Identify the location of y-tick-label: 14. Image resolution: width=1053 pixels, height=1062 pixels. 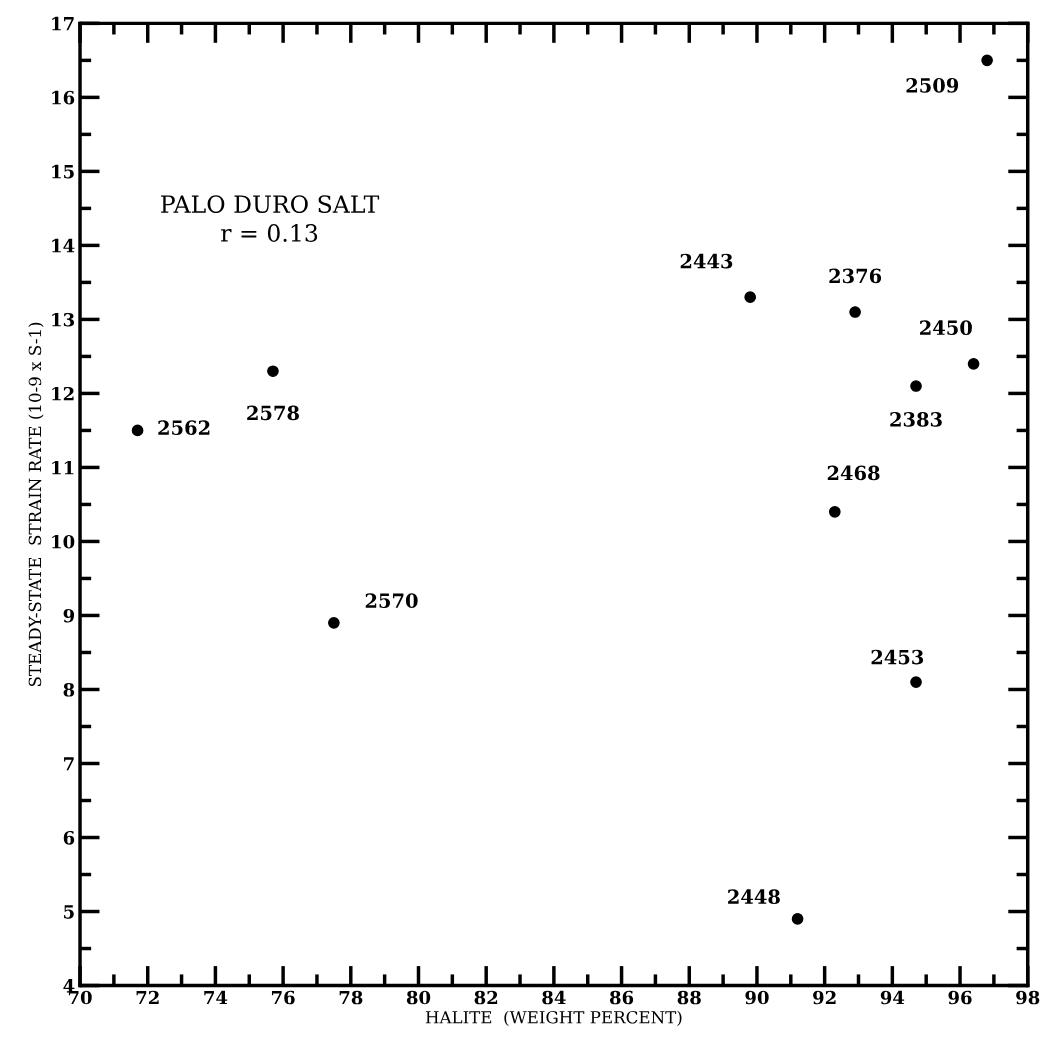
(63, 245).